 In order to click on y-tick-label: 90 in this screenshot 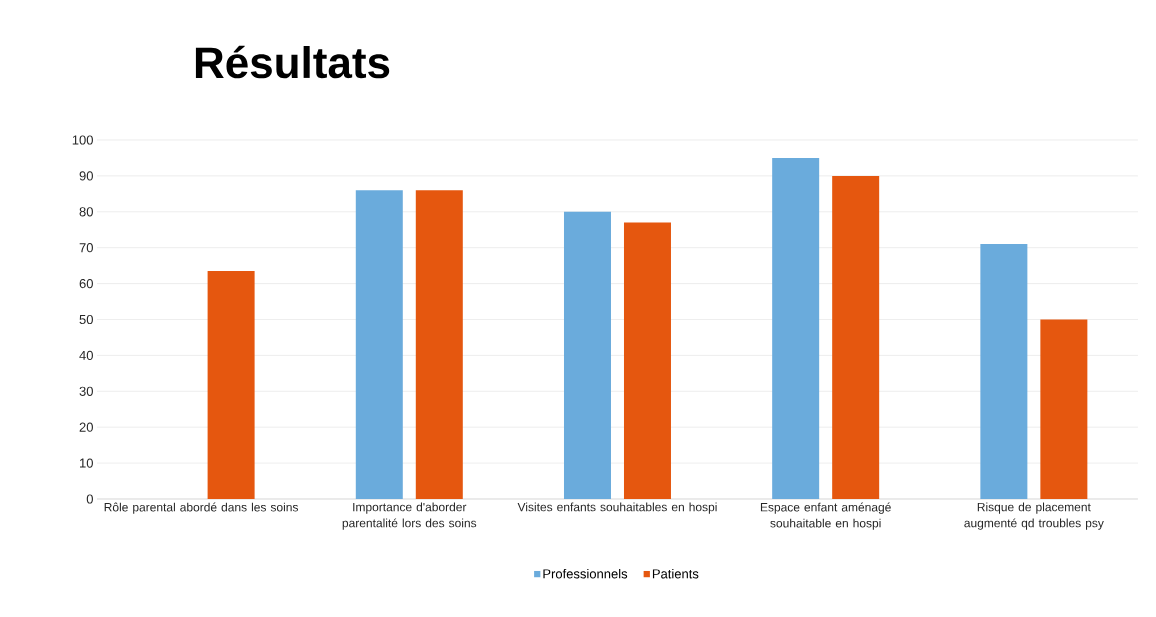, I will do `click(86, 176)`.